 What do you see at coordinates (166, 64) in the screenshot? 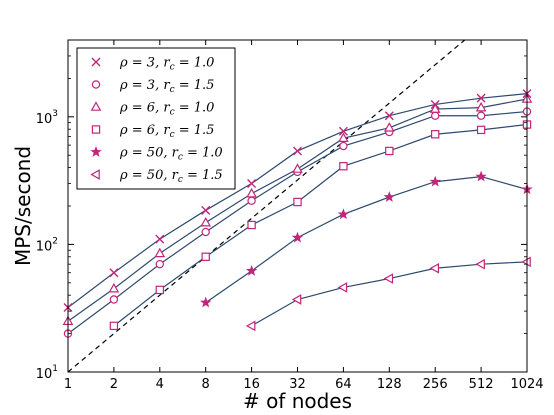
I see `legend-label-1: ρ = 3, rc = 1.0` at bounding box center [166, 64].